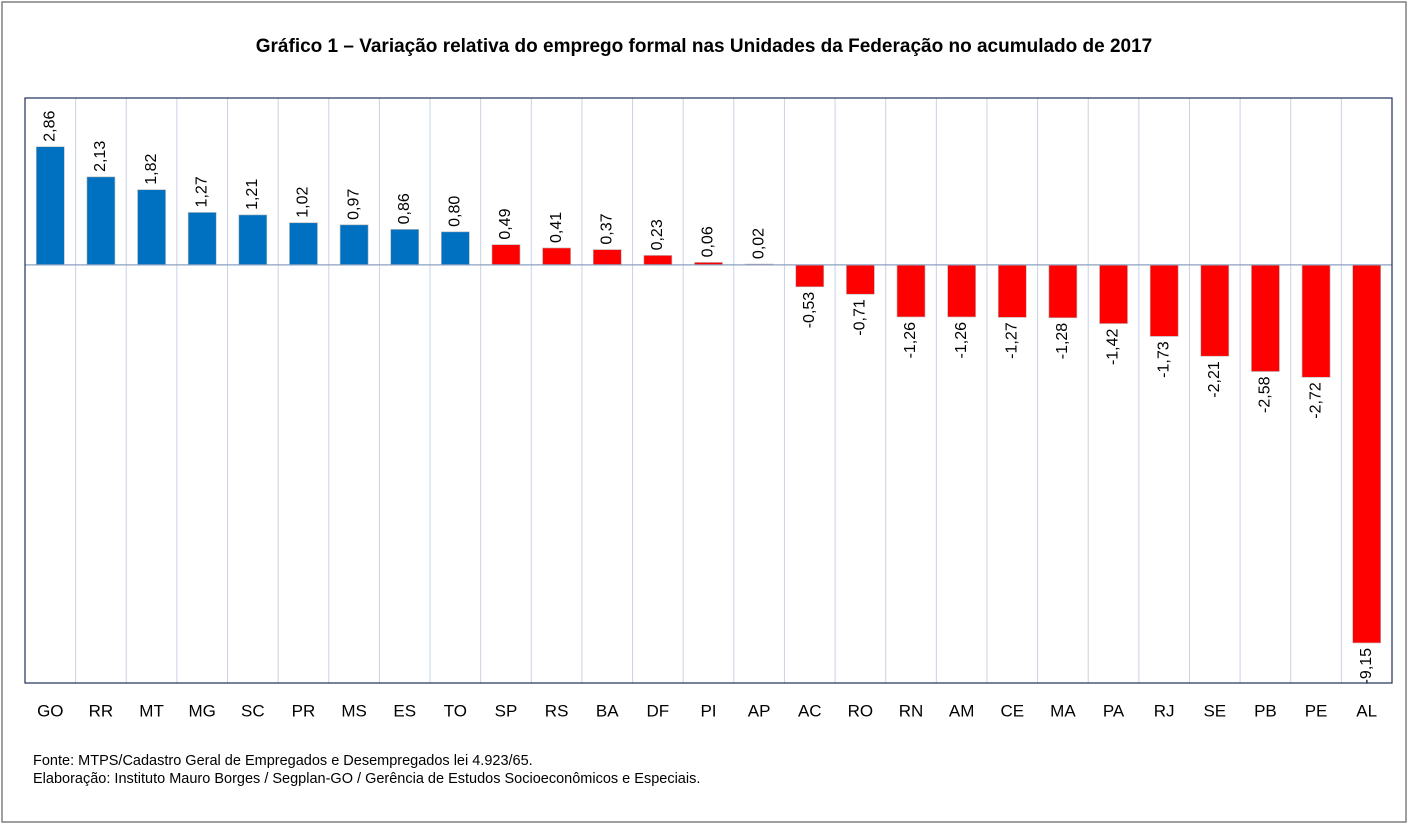  What do you see at coordinates (505, 223) in the screenshot?
I see `value-label: 0,49` at bounding box center [505, 223].